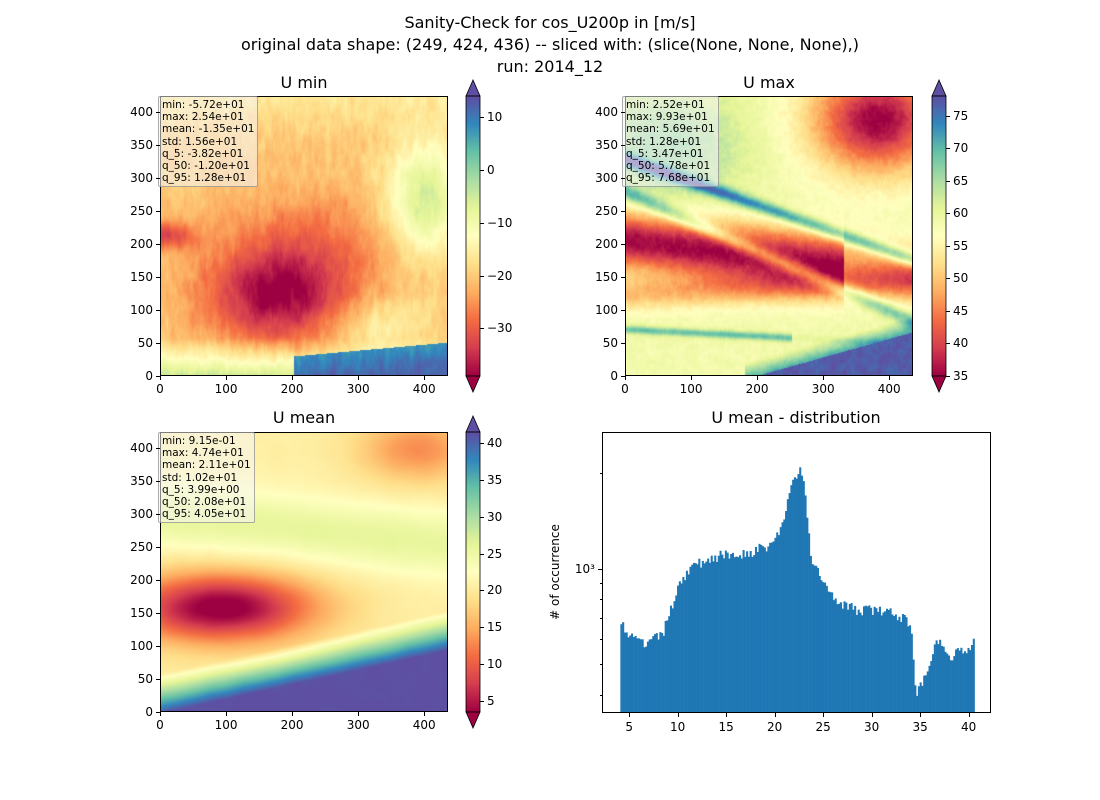  I want to click on colorbar-tick-label: 75, so click(961, 115).